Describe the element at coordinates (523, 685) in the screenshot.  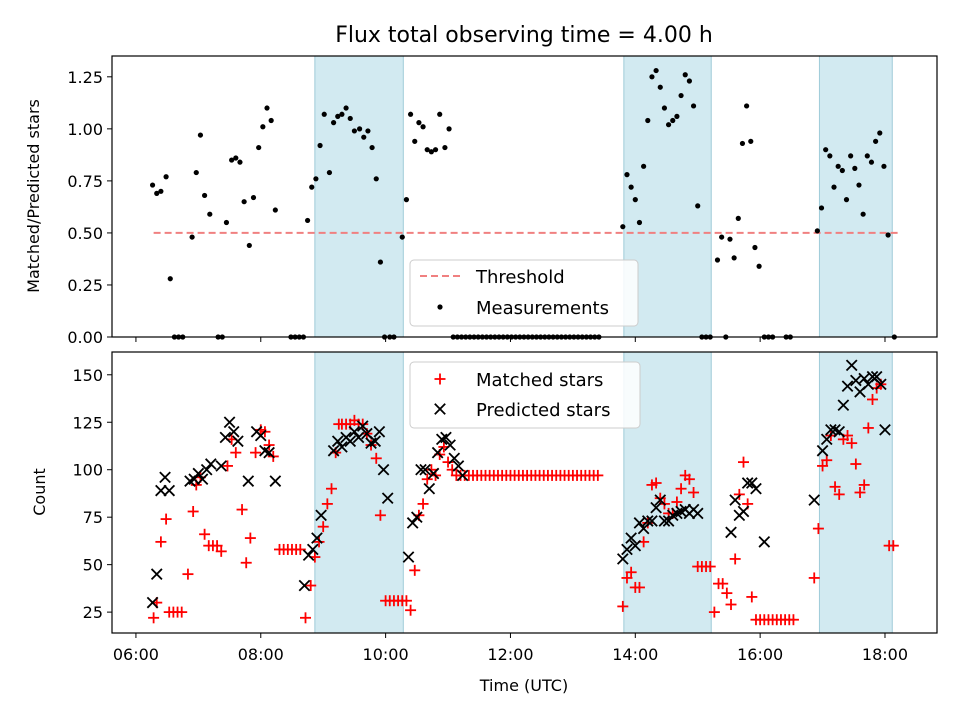
I see `x-axis-label: Time (UTC)` at that location.